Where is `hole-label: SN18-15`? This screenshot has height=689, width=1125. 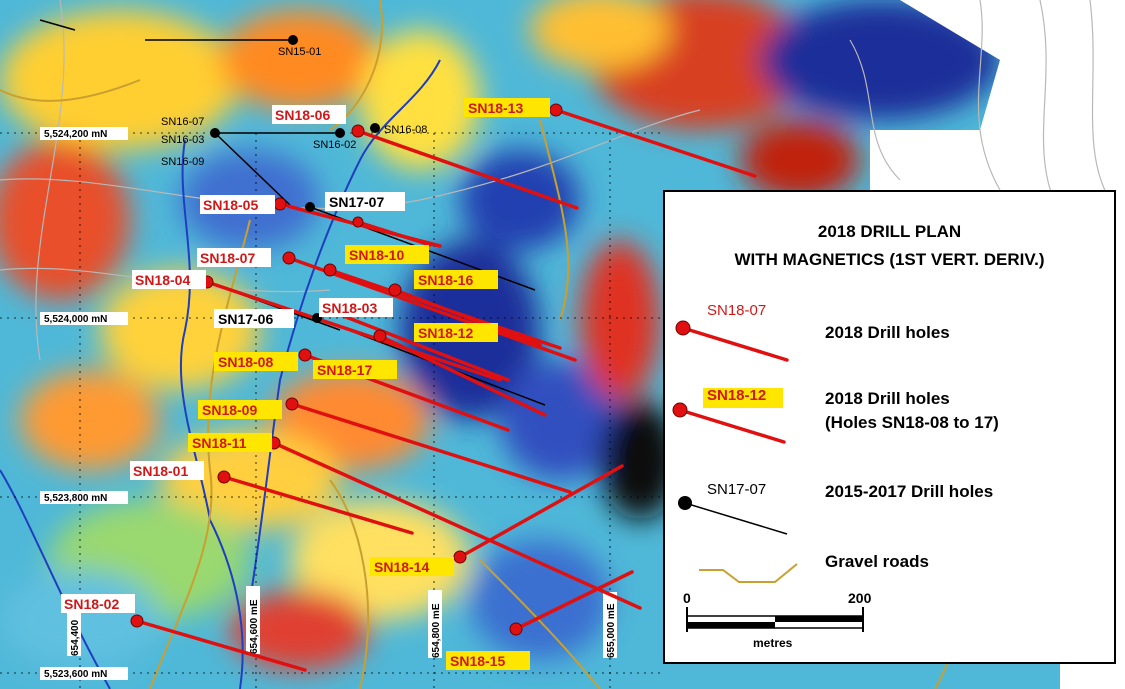
hole-label: SN18-15 is located at coordinates (477, 661).